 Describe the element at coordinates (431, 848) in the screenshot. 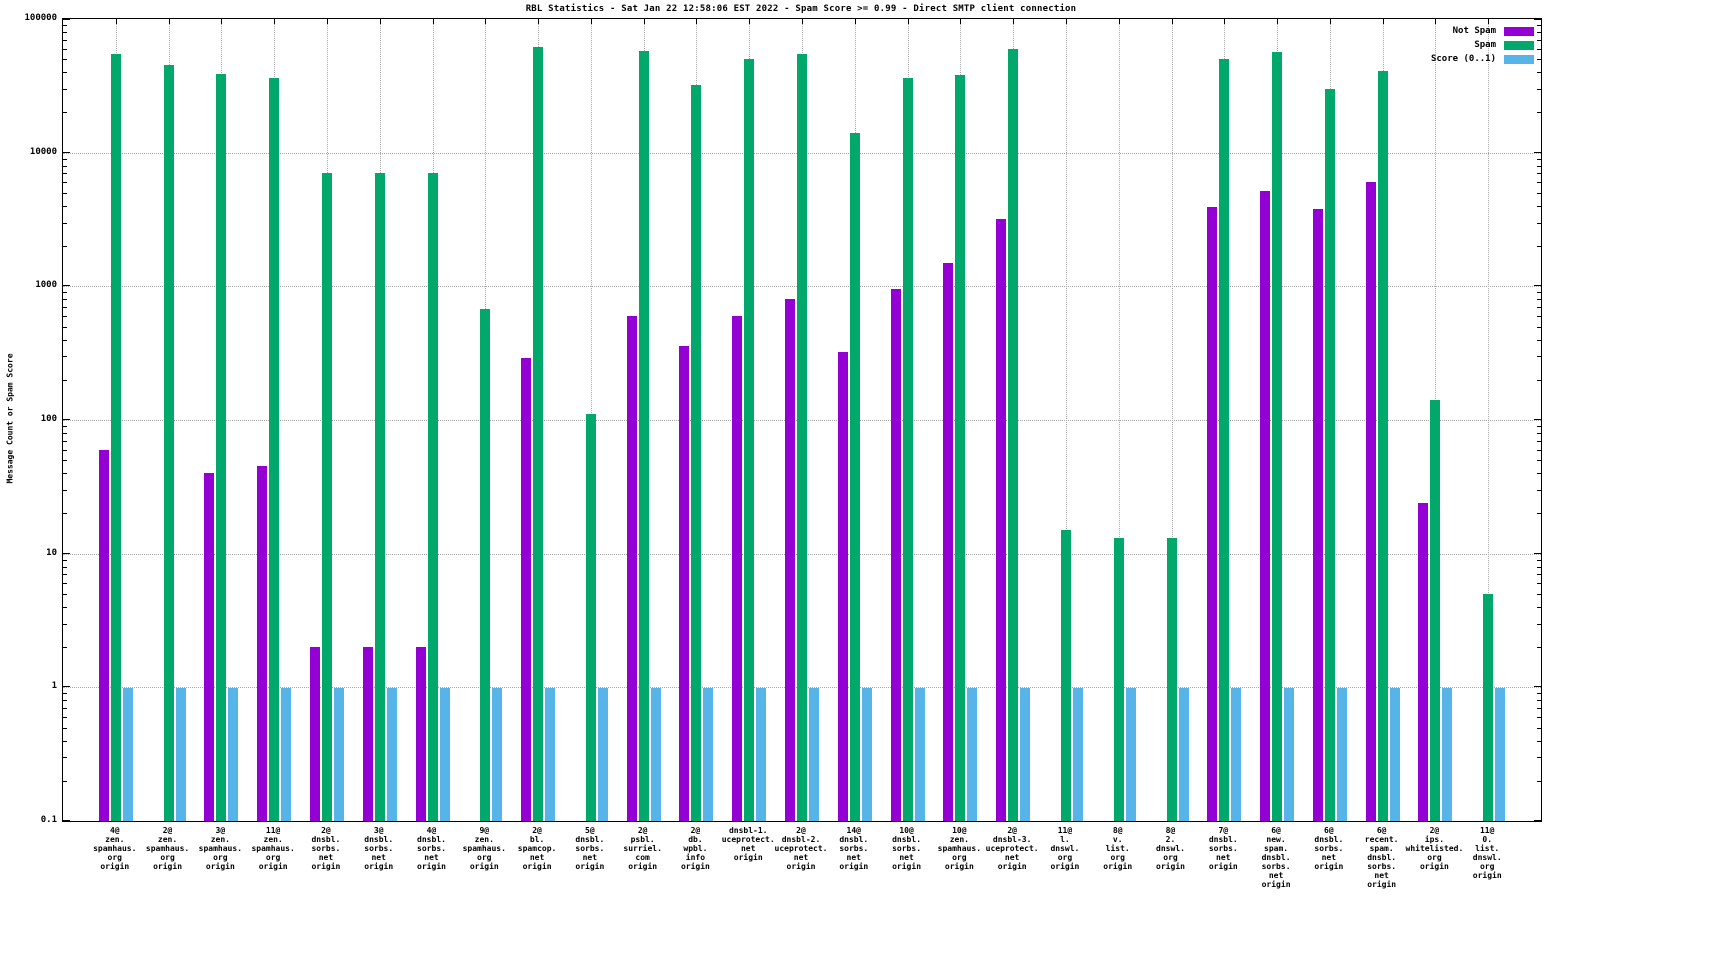

I see `x-tick-label: 4@ dnsbl. sorbs. net origin` at that location.